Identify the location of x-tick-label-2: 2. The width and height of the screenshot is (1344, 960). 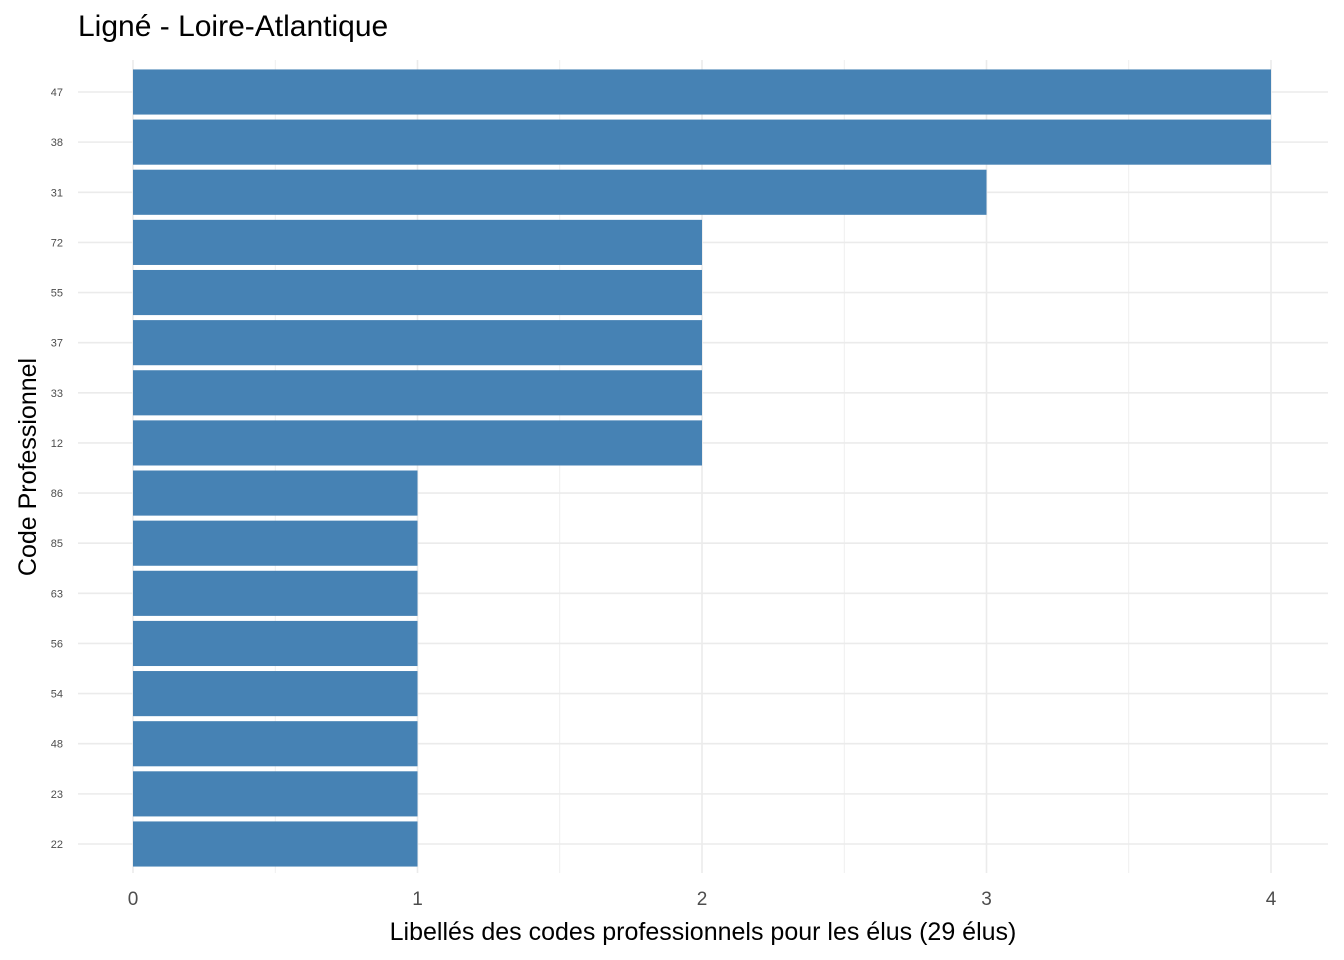
(702, 899).